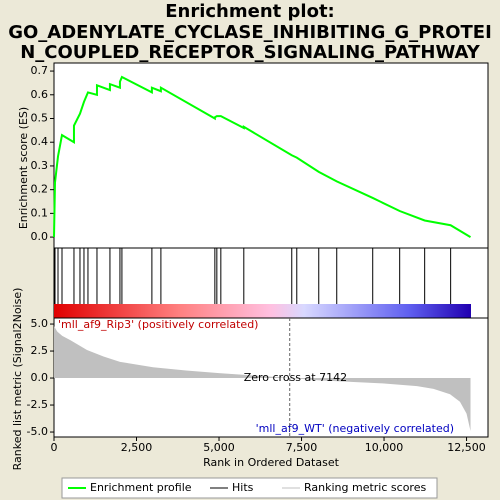  I want to click on y-tick-label: 5.0, so click(40, 323).